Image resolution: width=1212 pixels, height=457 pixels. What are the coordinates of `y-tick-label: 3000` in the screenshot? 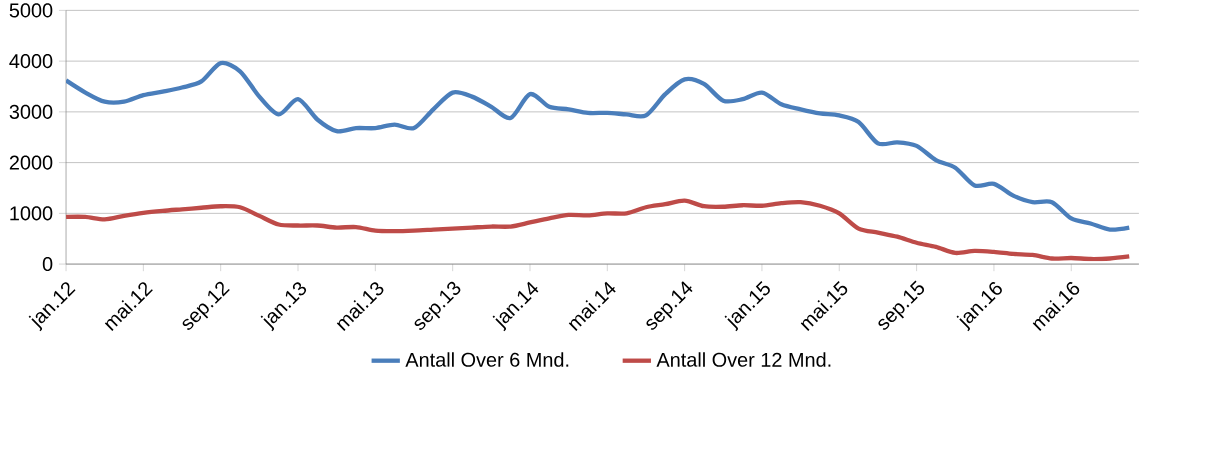 It's located at (31, 111).